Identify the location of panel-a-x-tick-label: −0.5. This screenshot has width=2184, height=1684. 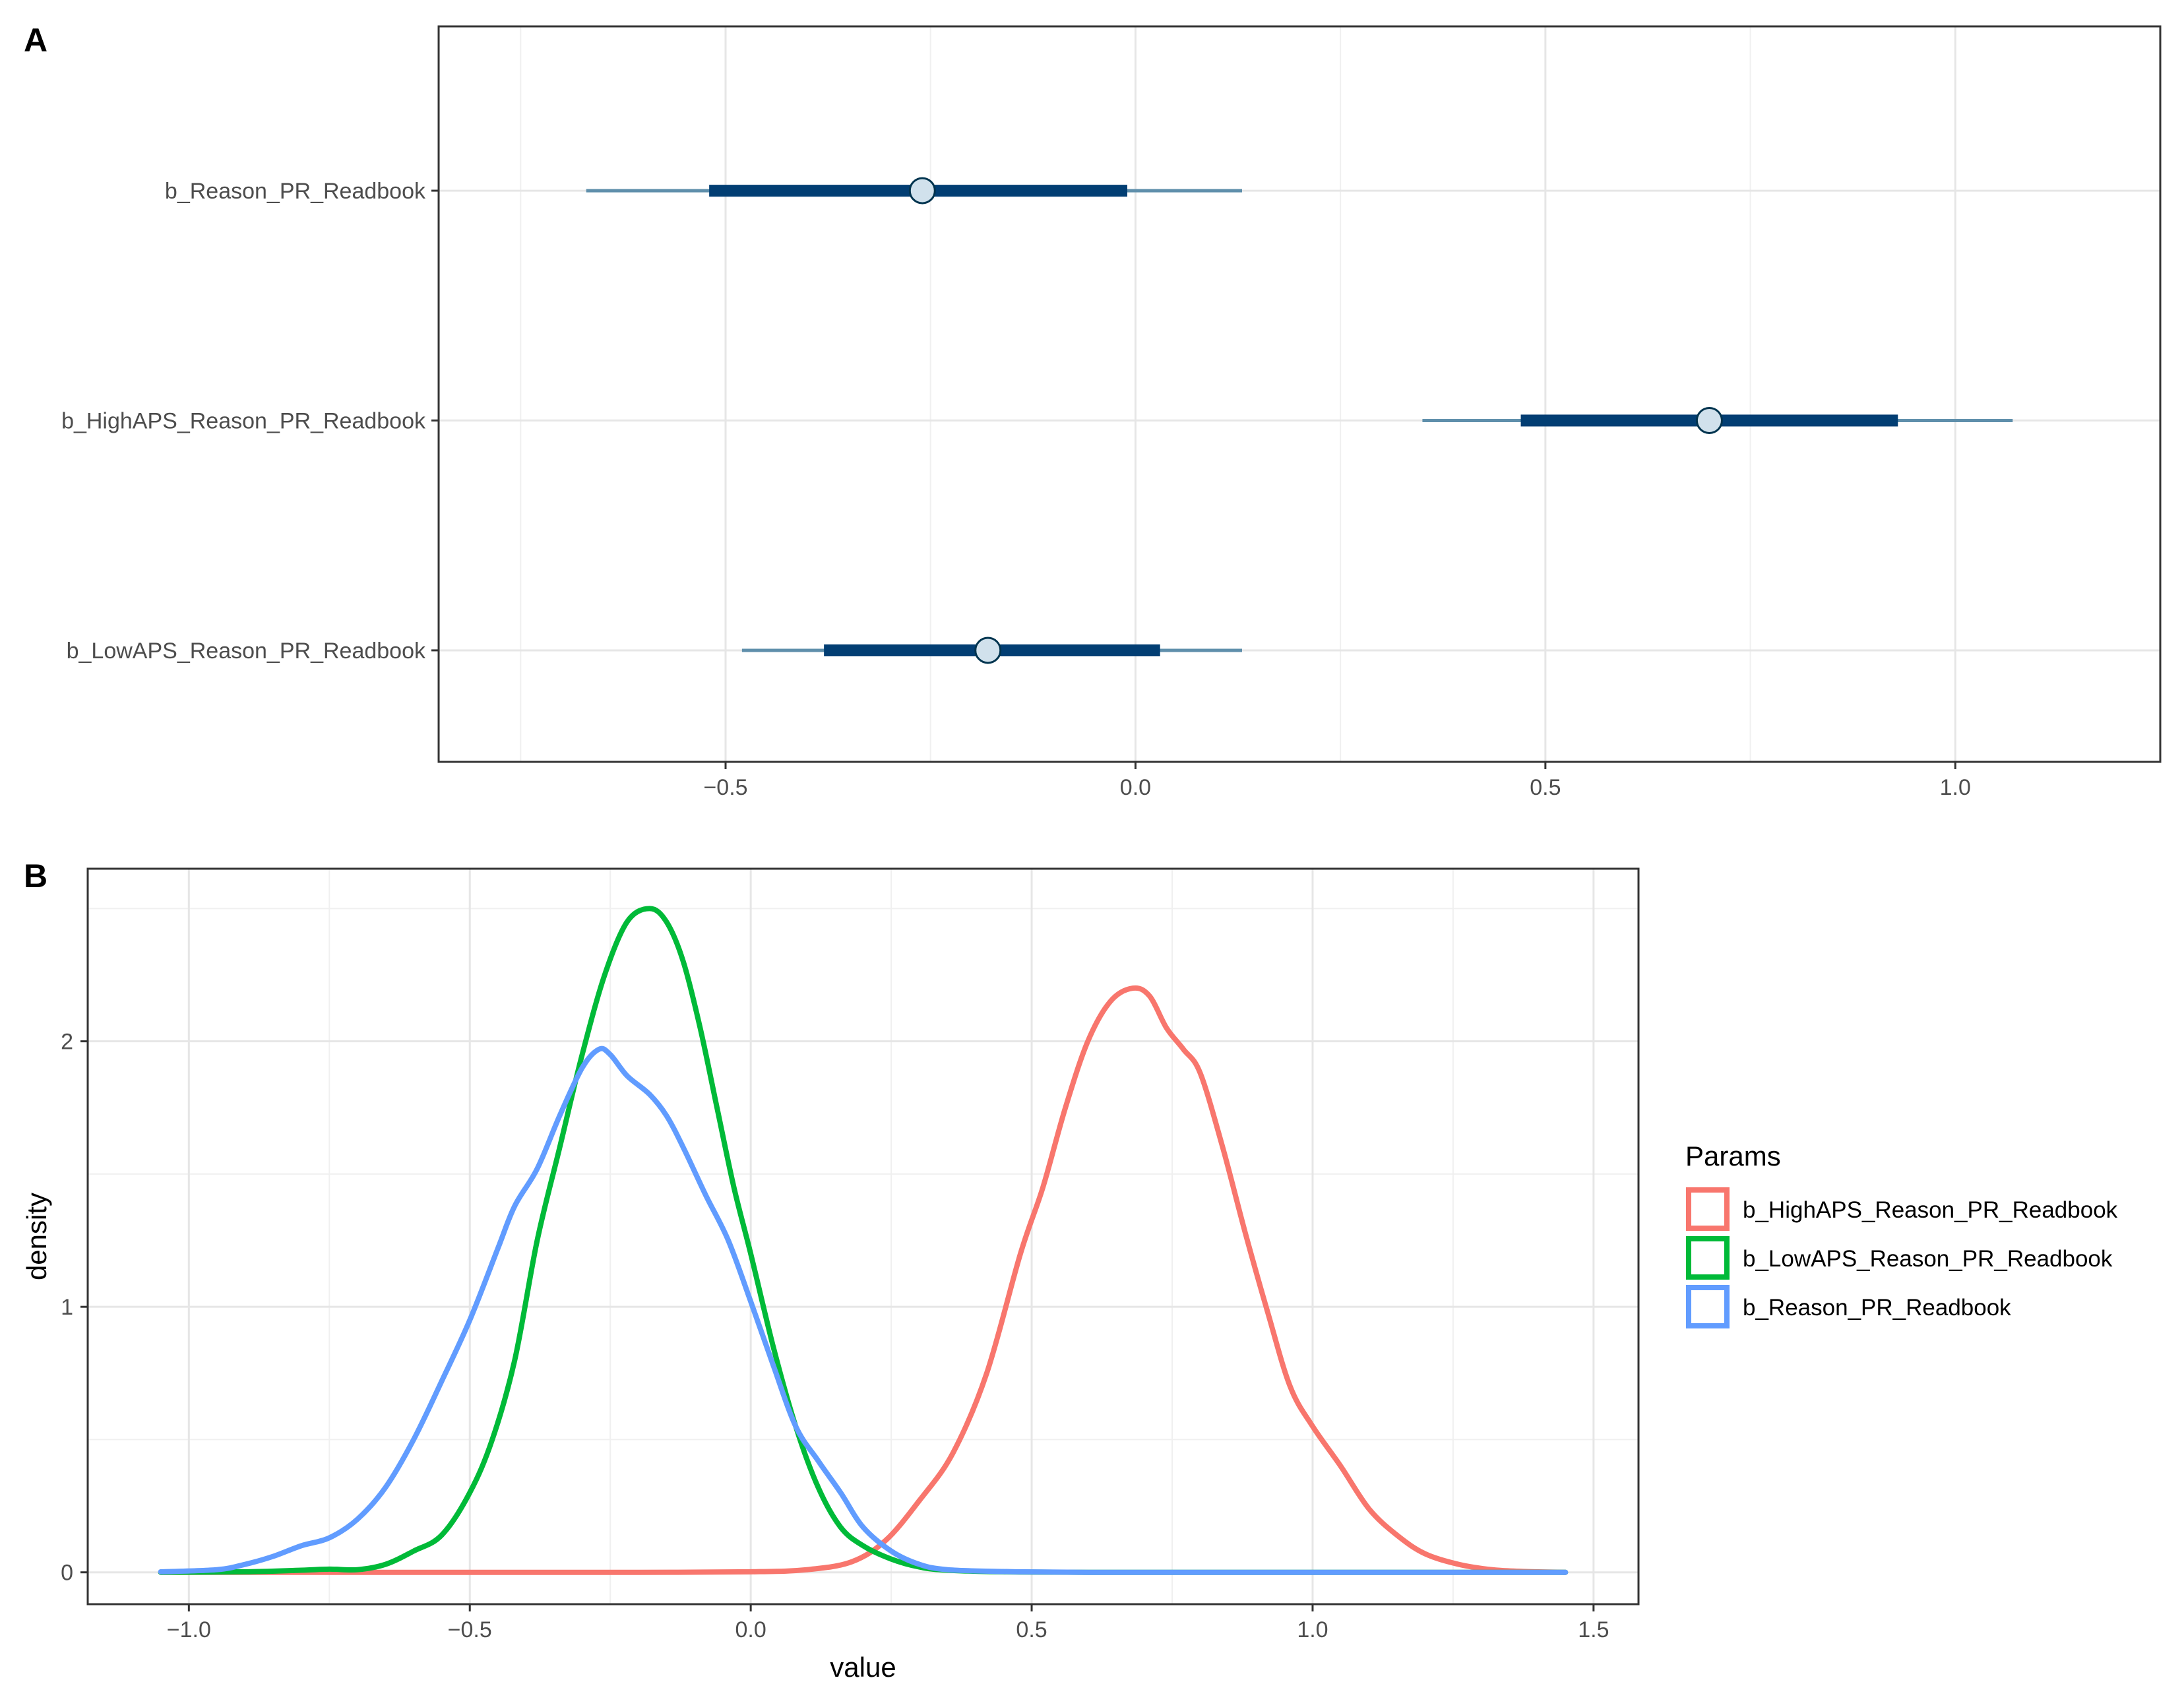
(725, 788).